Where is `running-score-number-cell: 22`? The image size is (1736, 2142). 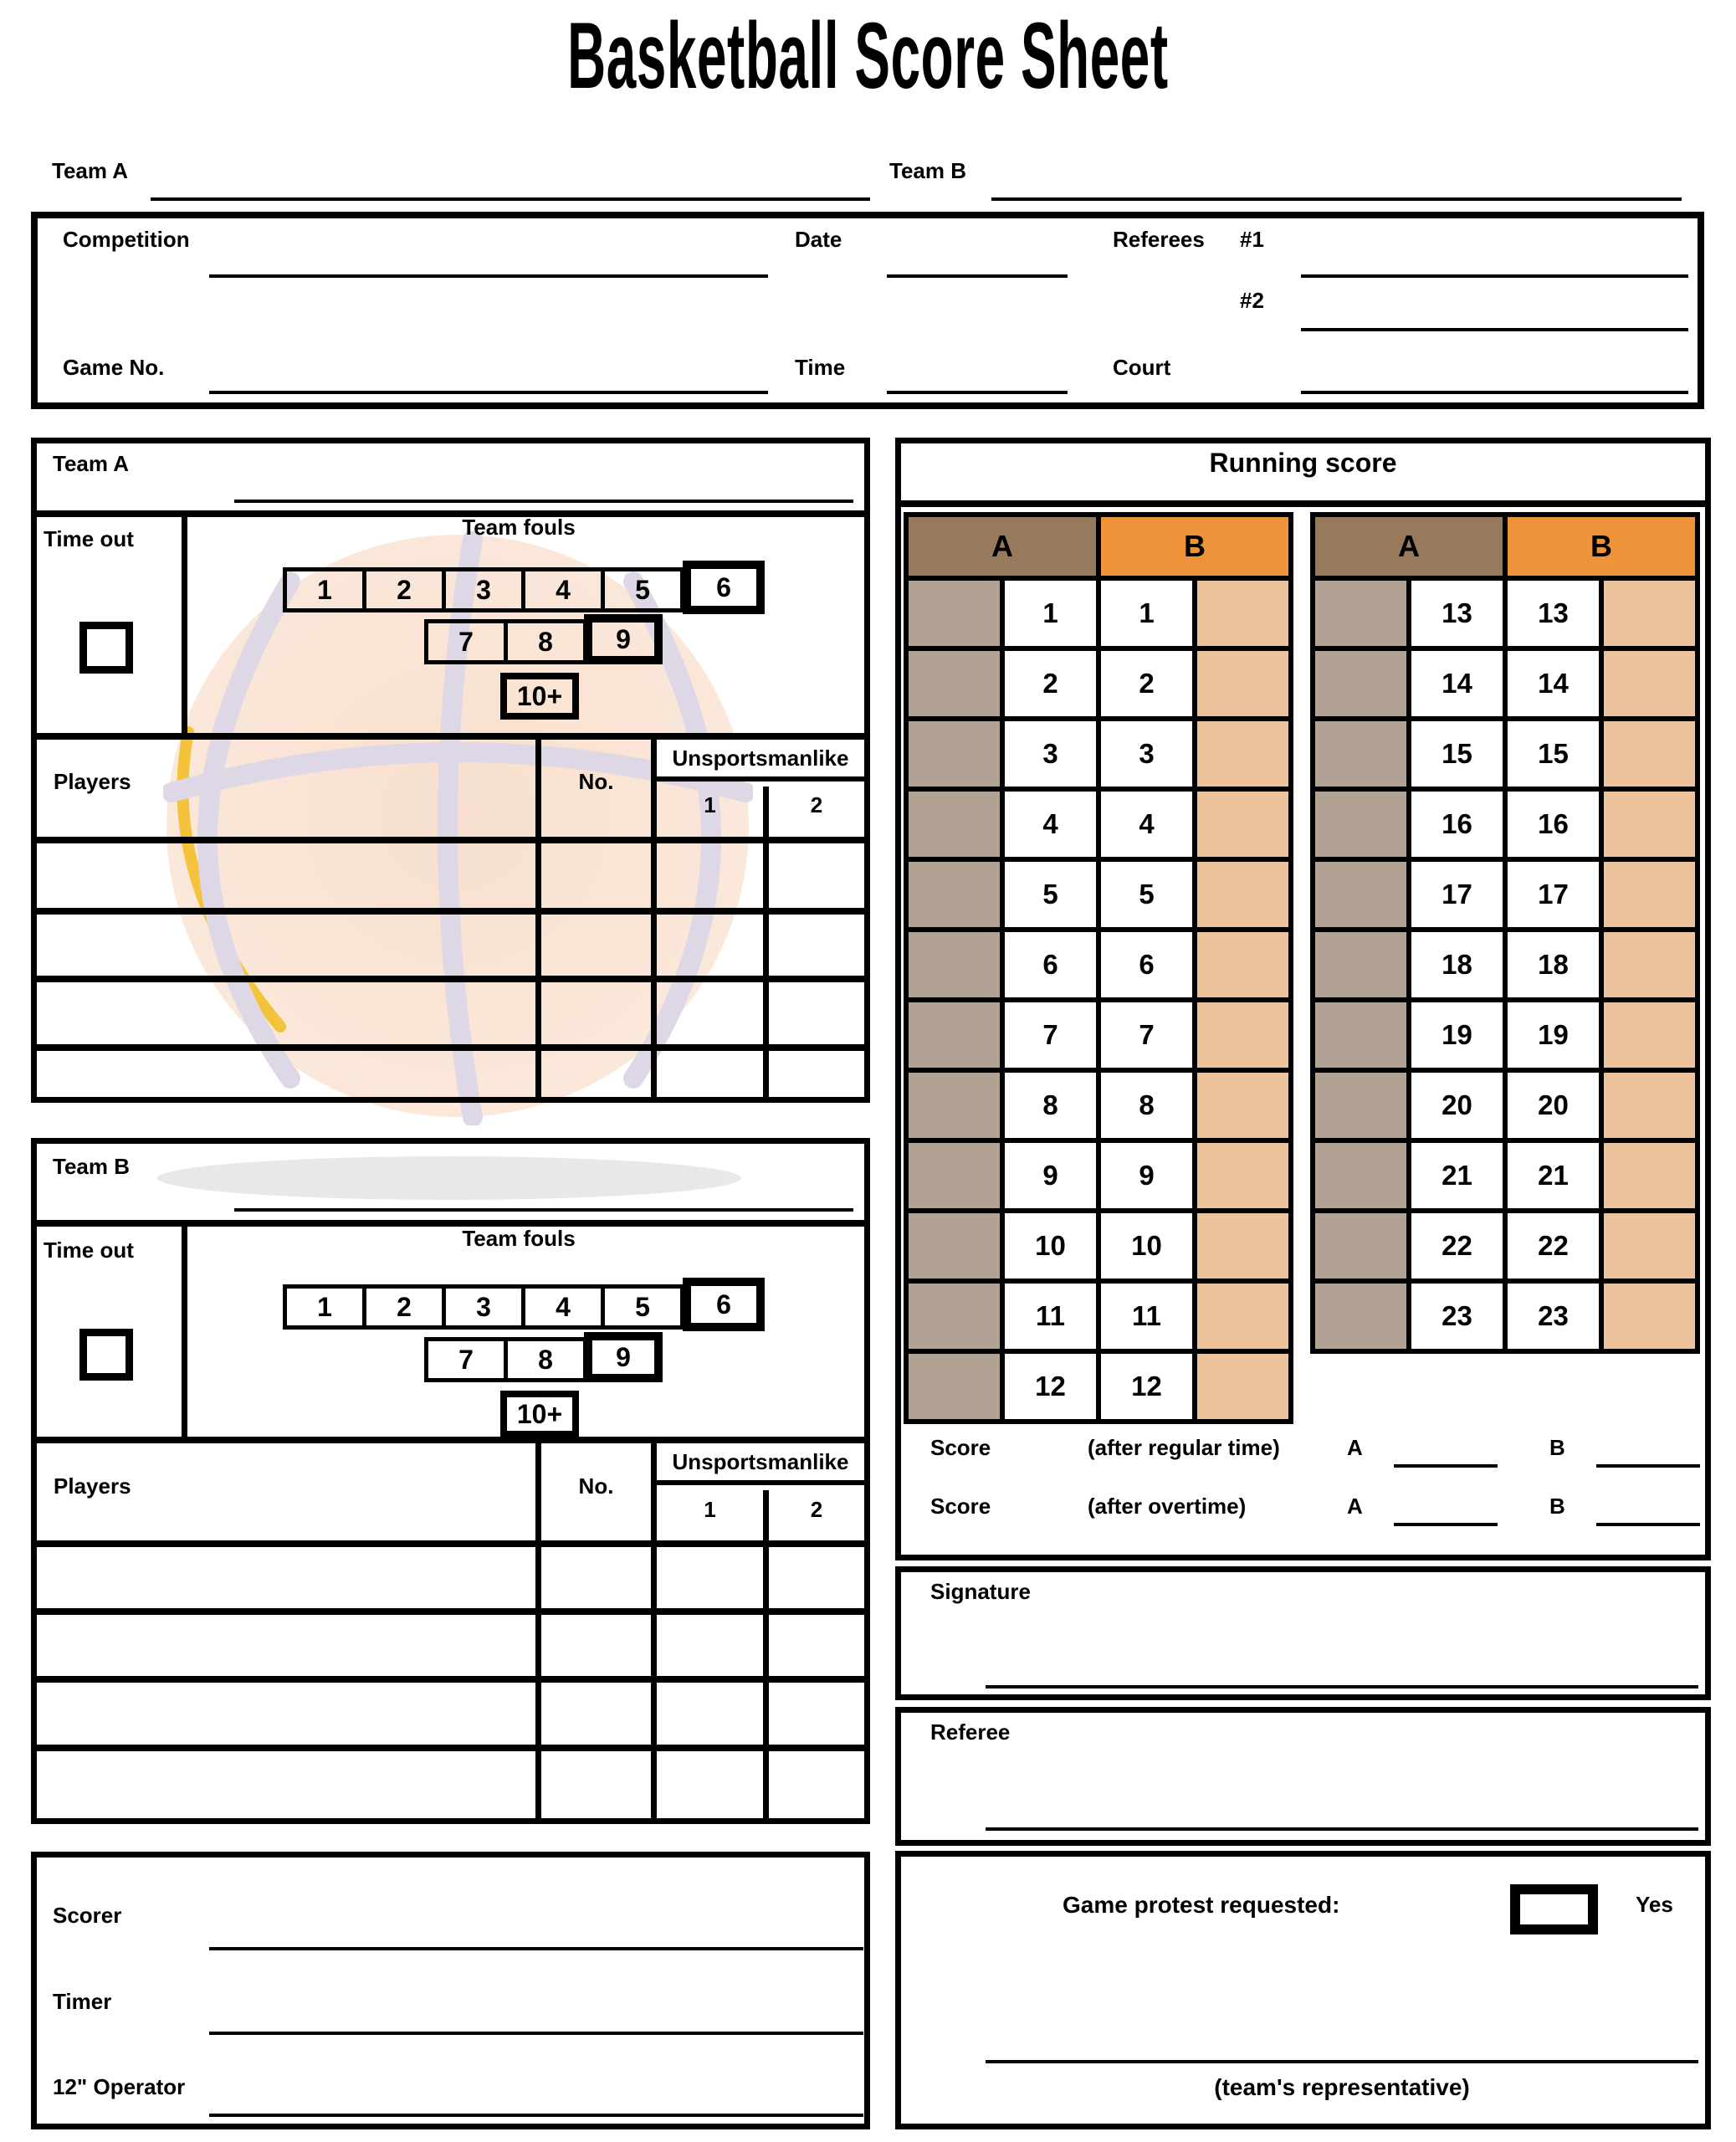
running-score-number-cell: 22 is located at coordinates (1553, 1246).